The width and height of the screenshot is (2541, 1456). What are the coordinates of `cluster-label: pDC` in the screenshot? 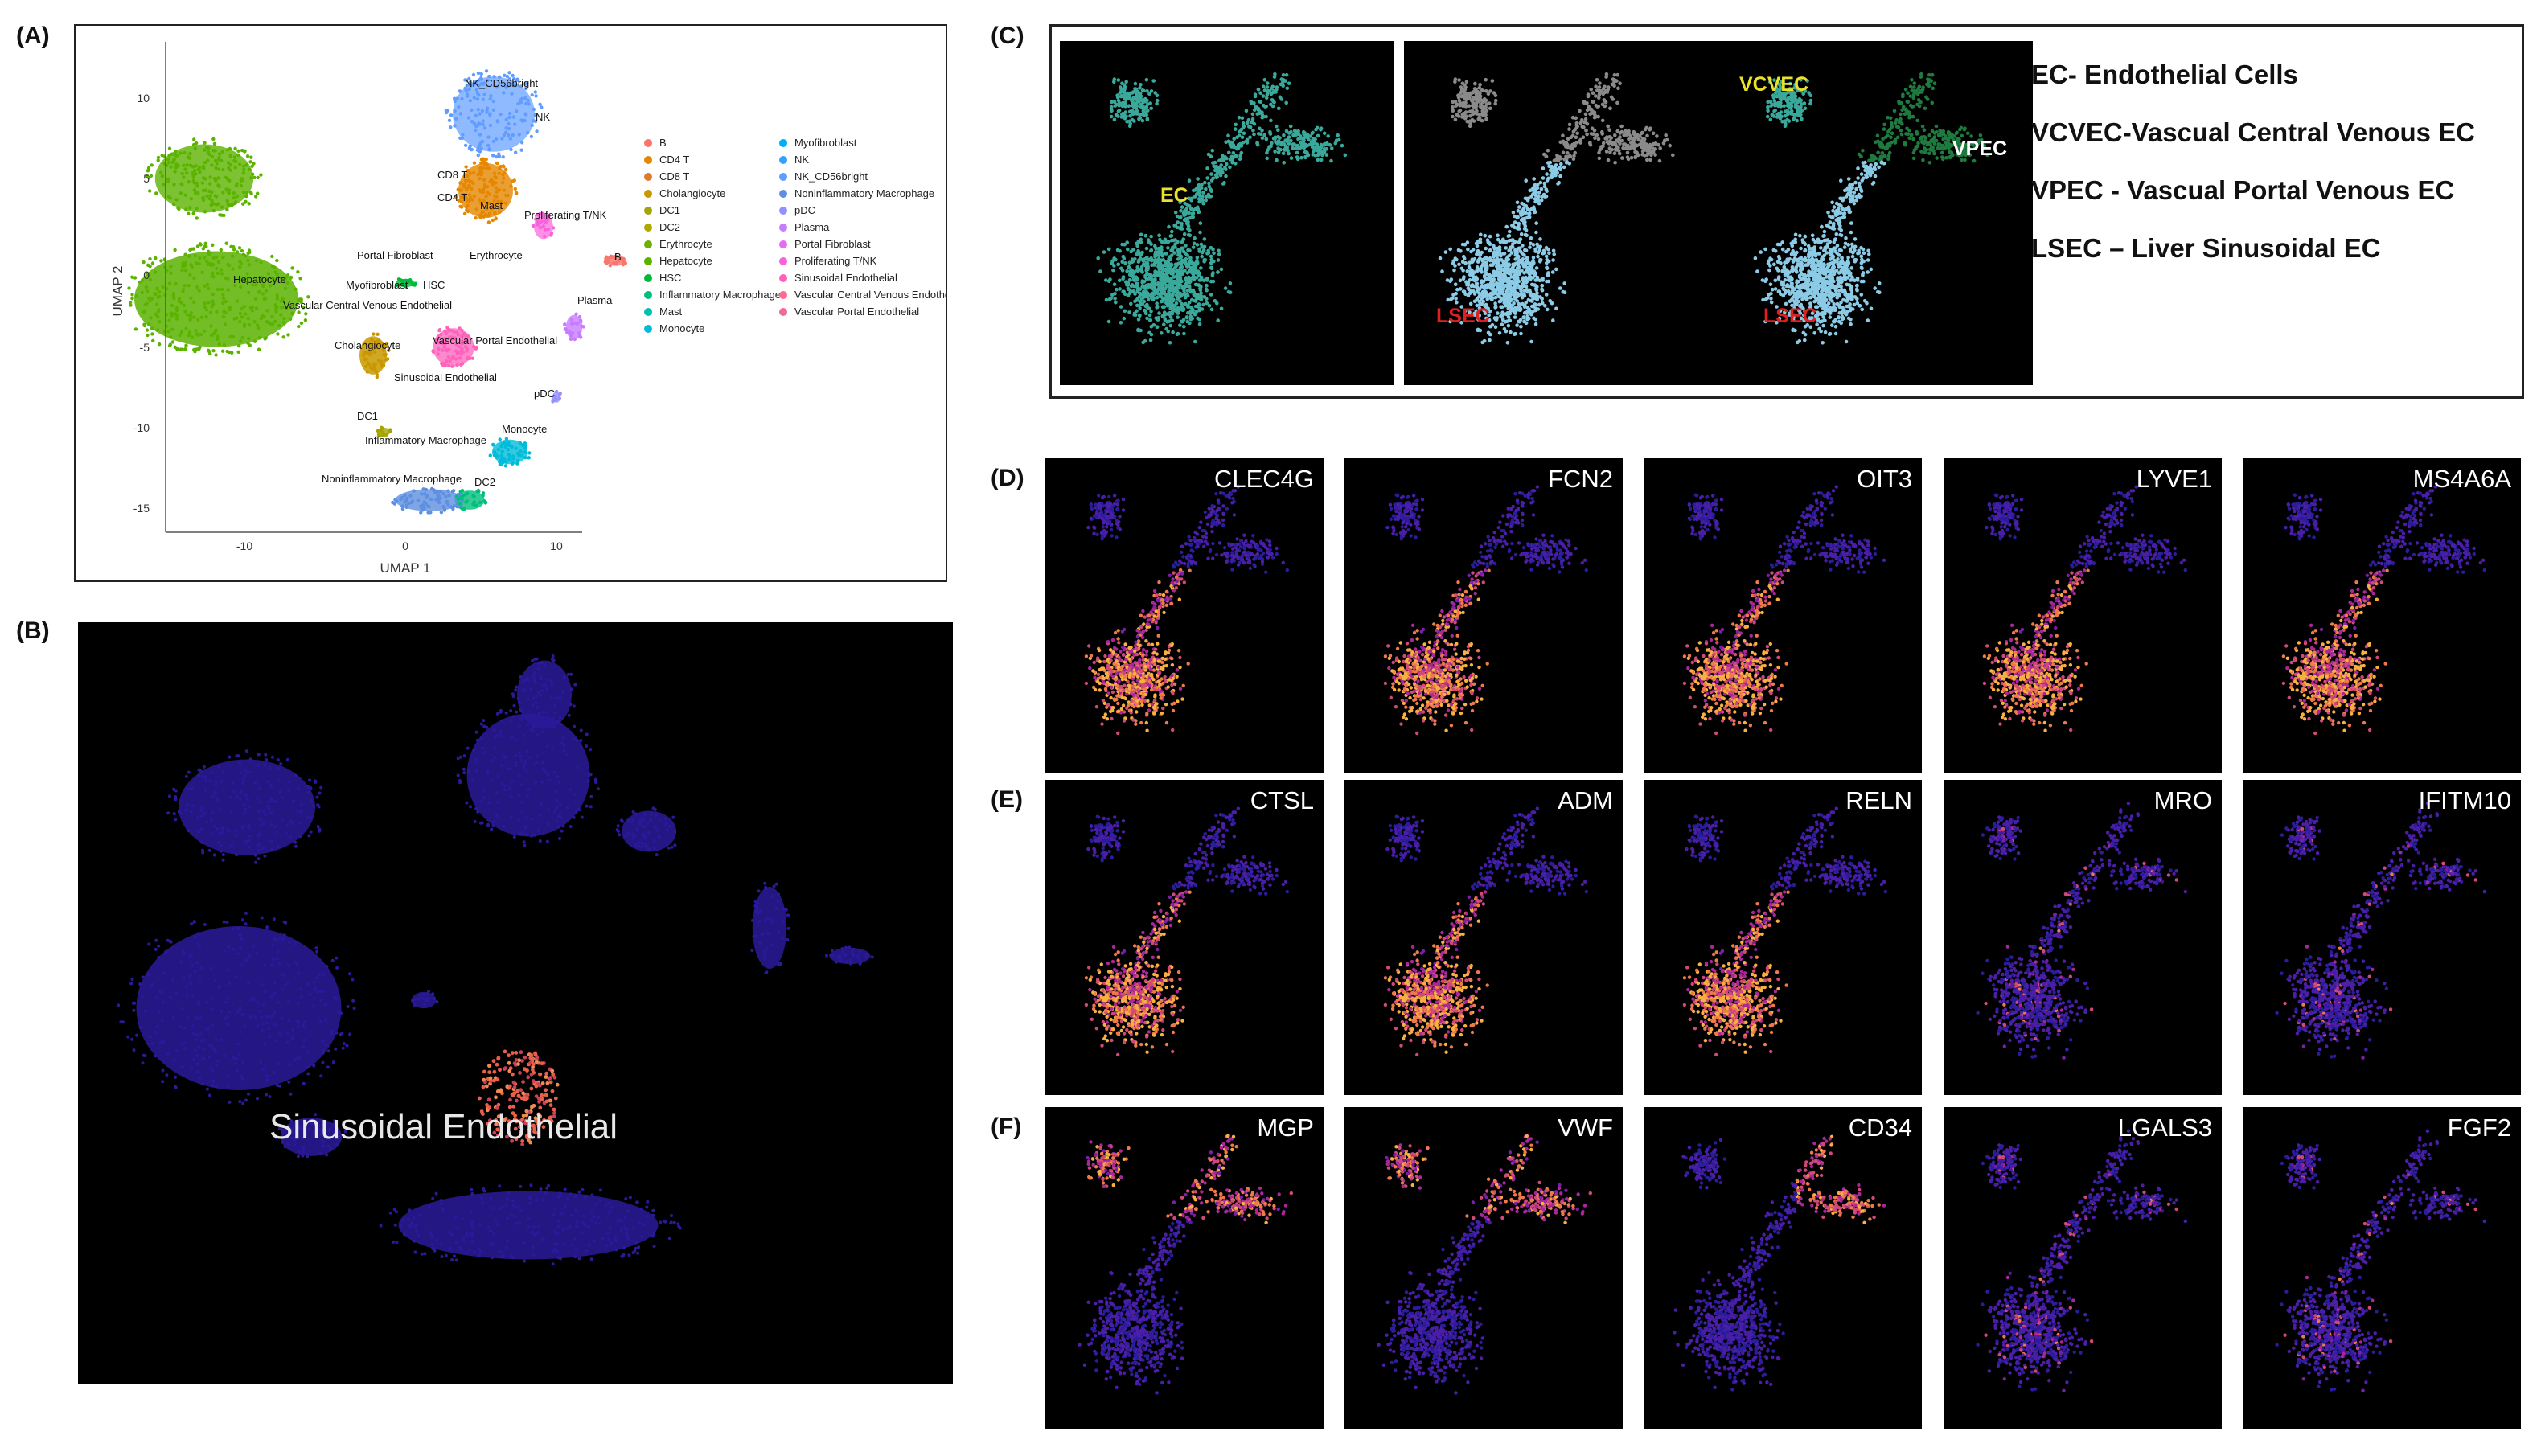 It's located at (544, 394).